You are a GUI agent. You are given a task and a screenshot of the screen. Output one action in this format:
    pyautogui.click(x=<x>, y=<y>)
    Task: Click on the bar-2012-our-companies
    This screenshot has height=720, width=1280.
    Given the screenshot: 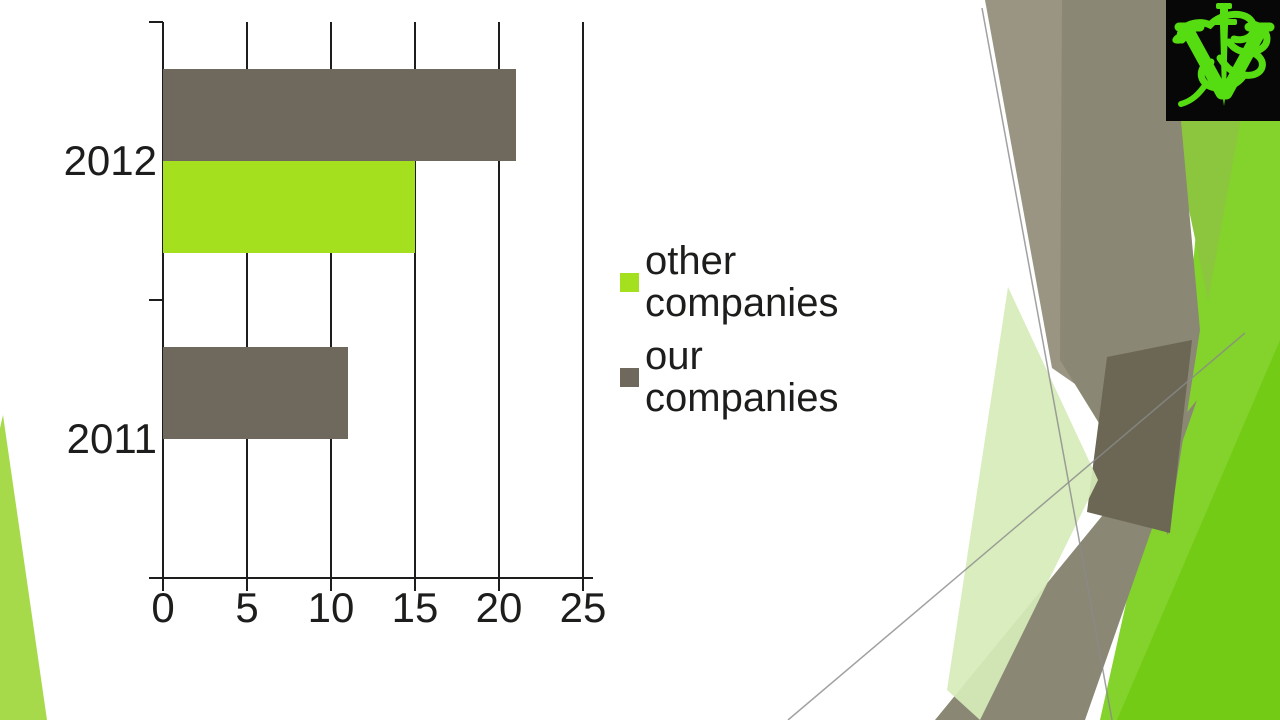 What is the action you would take?
    pyautogui.click(x=339, y=115)
    